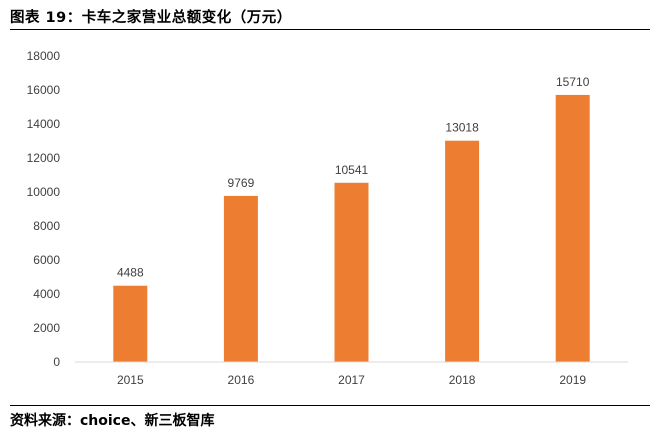 Image resolution: width=660 pixels, height=435 pixels. What do you see at coordinates (351, 380) in the screenshot?
I see `x-tick-label: 2017` at bounding box center [351, 380].